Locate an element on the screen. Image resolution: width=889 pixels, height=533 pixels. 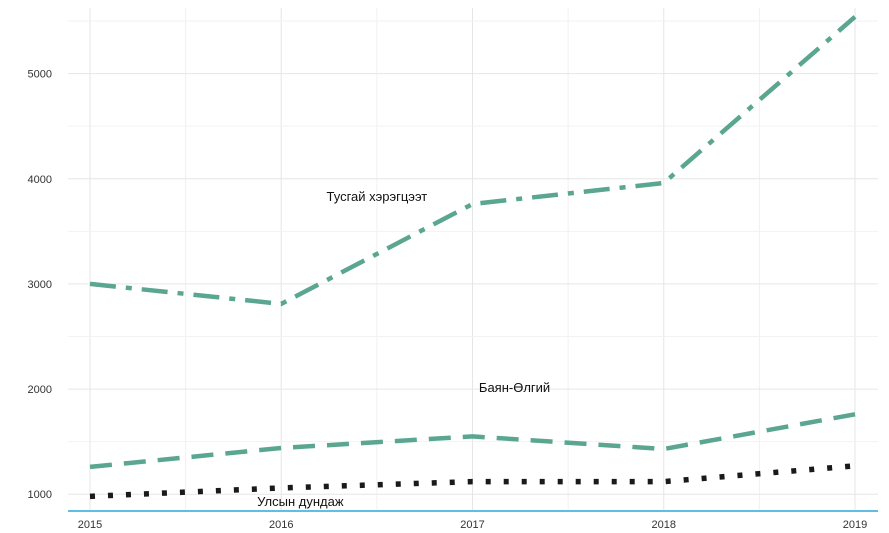
x-tick-label: 2018 is located at coordinates (664, 525).